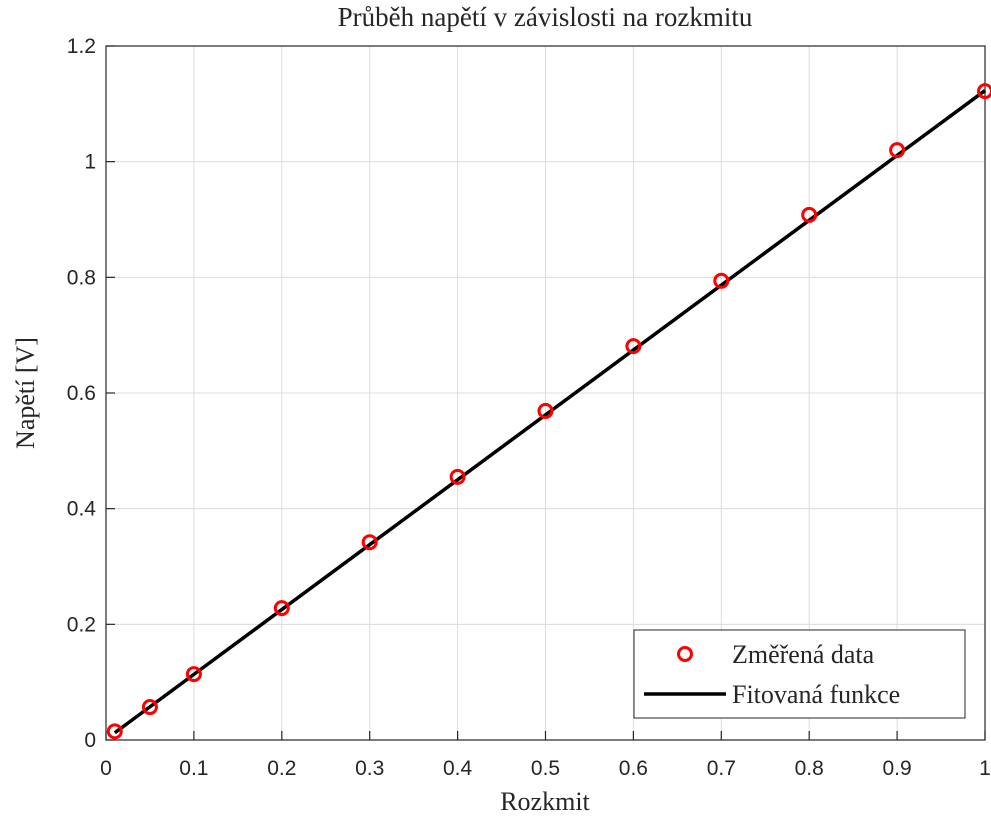 Image resolution: width=991 pixels, height=820 pixels. Describe the element at coordinates (816, 694) in the screenshot. I see `legend-label: Fitovaná funkce` at that location.